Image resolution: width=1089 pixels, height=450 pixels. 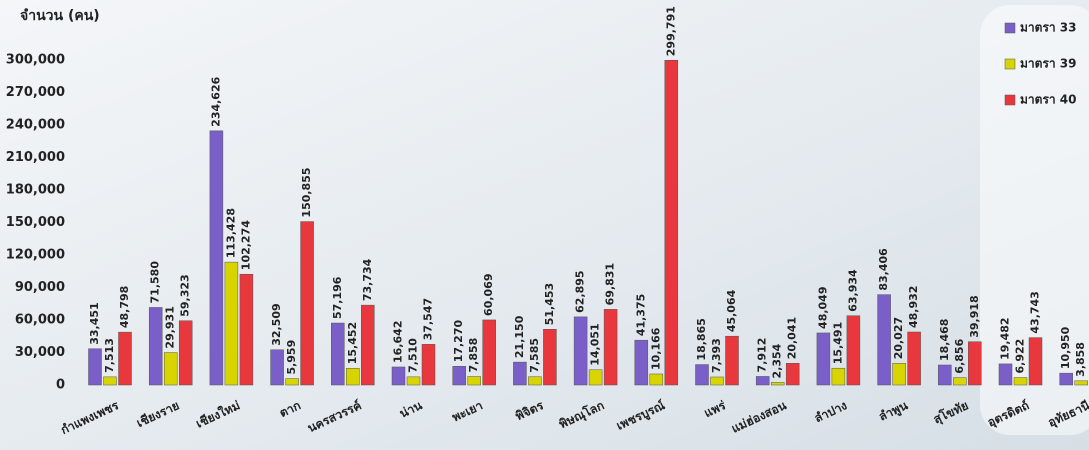 I want to click on value-label: 51,453, so click(x=549, y=304).